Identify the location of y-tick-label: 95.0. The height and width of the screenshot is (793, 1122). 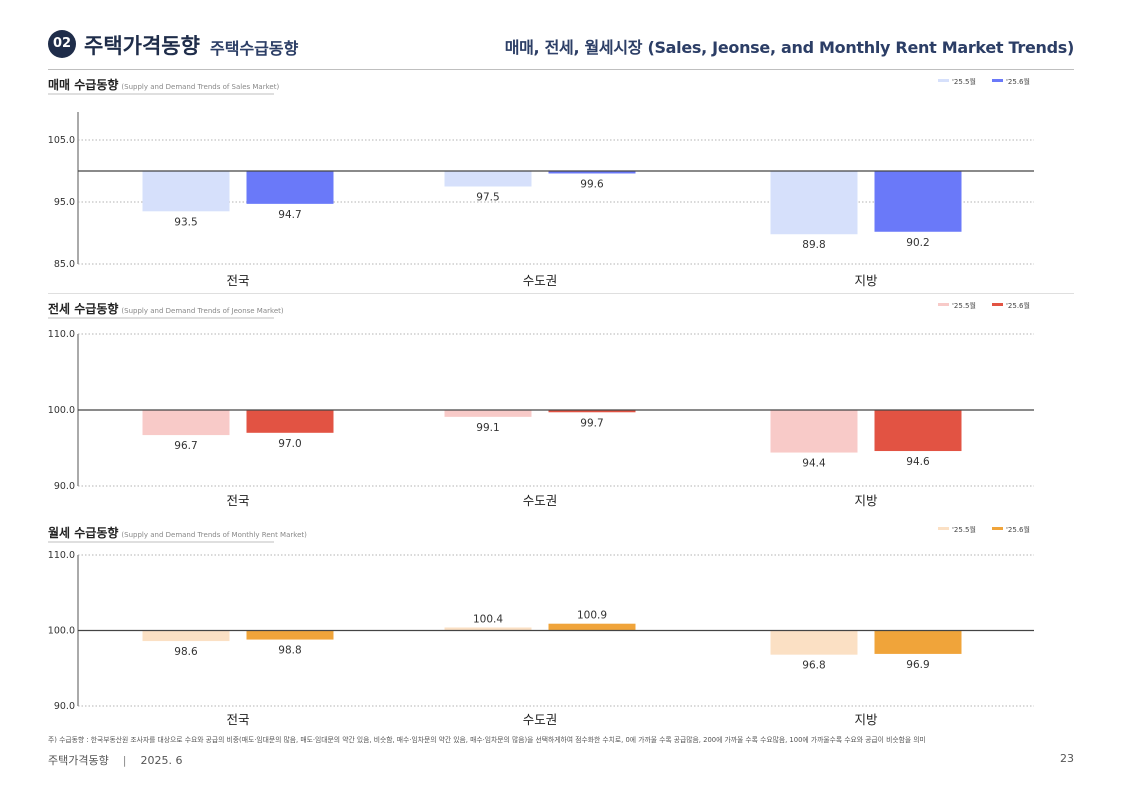
(64, 202).